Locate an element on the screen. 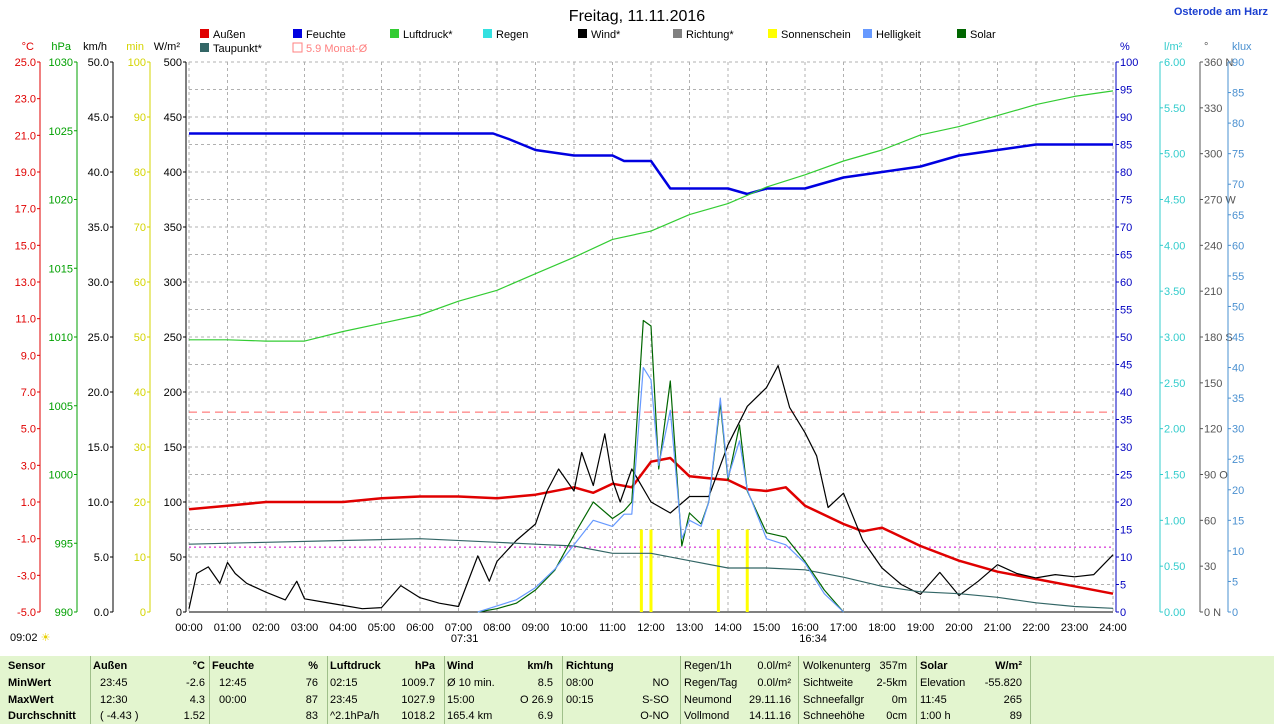 The height and width of the screenshot is (724, 1274). series-line-helligkeit is located at coordinates (660, 490).